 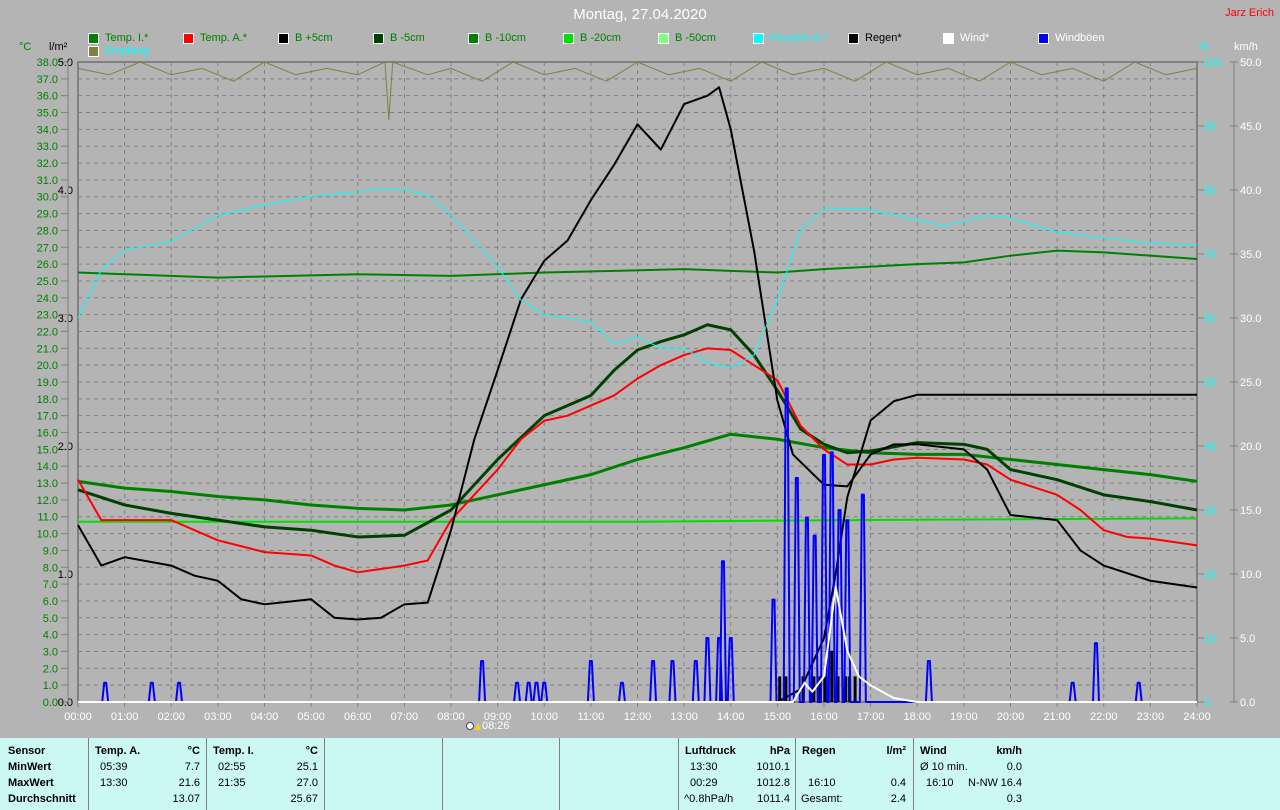 I want to click on temp-tick-label: 6.0, so click(x=50, y=602).